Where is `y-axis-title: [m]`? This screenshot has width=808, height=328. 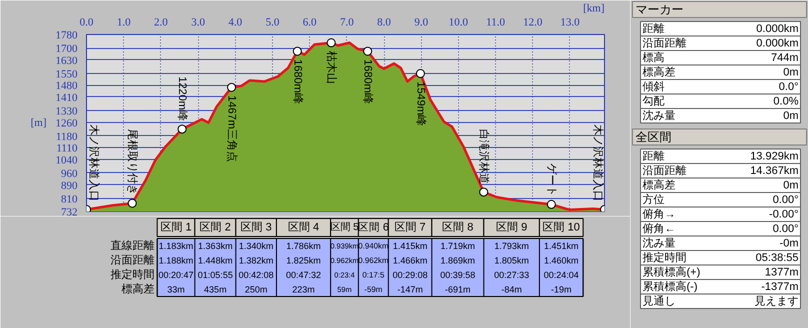 y-axis-title: [m] is located at coordinates (38, 123).